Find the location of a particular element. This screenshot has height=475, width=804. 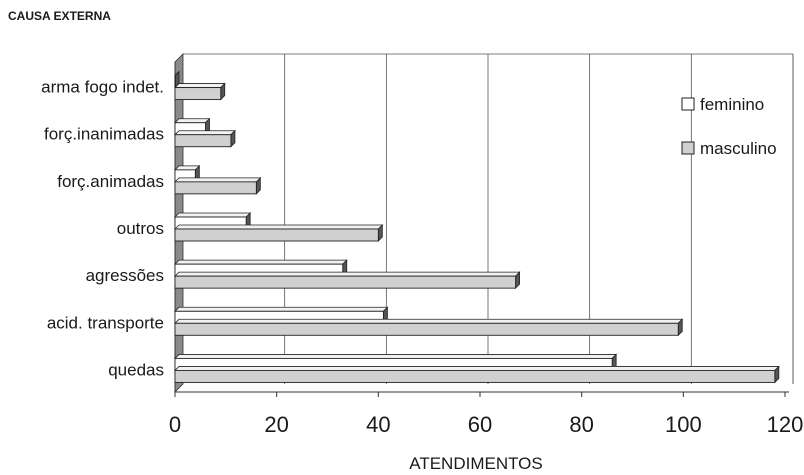

bar-feminino-2-top is located at coordinates (261, 262).